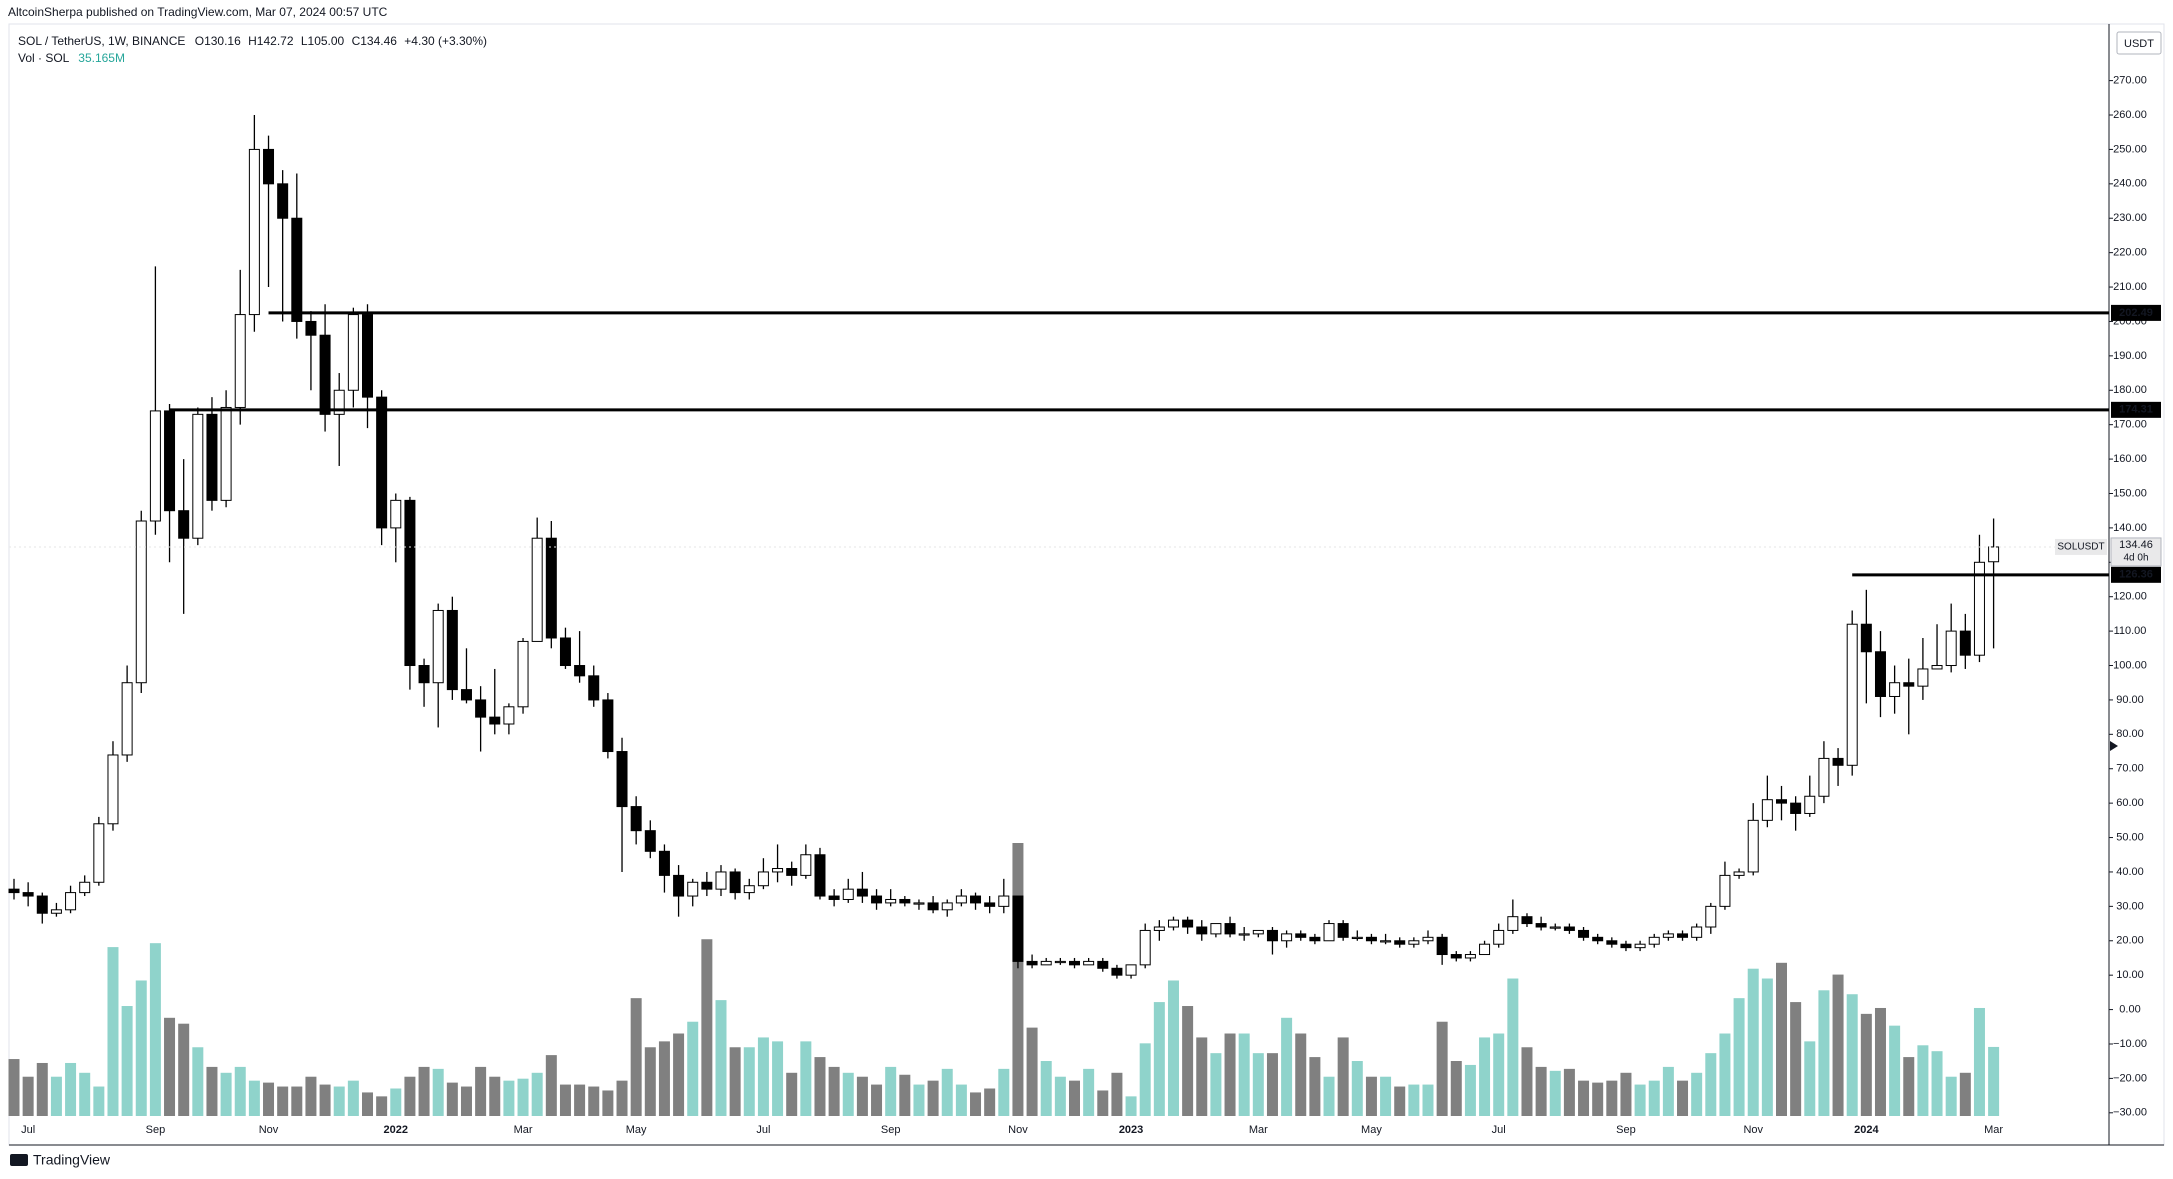  Describe the element at coordinates (2139, 43) in the screenshot. I see `currency-box` at that location.